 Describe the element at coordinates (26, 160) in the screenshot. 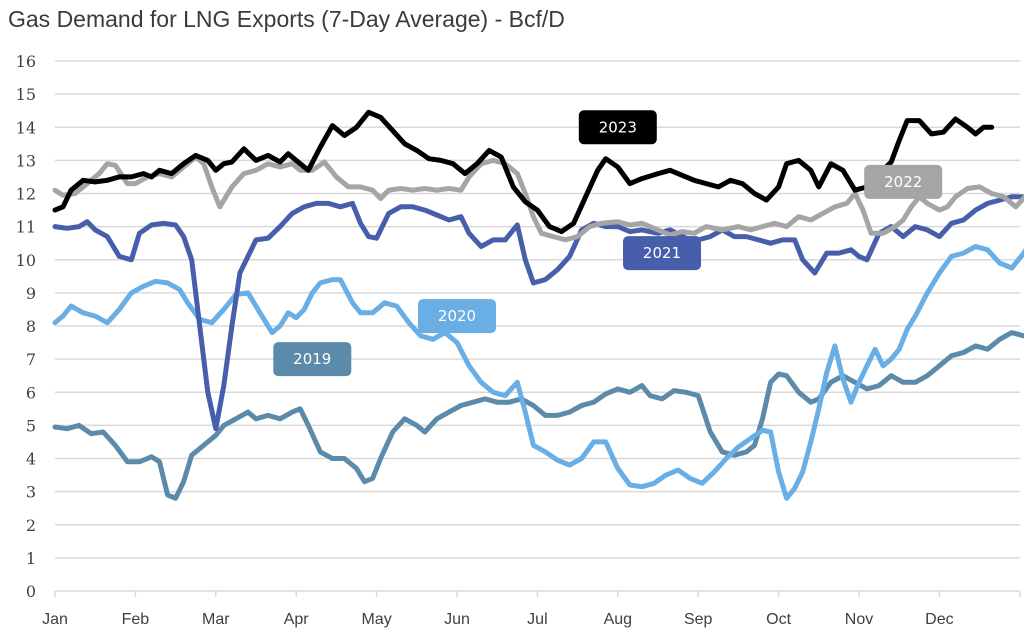

I see `y-tick-label: 13` at that location.